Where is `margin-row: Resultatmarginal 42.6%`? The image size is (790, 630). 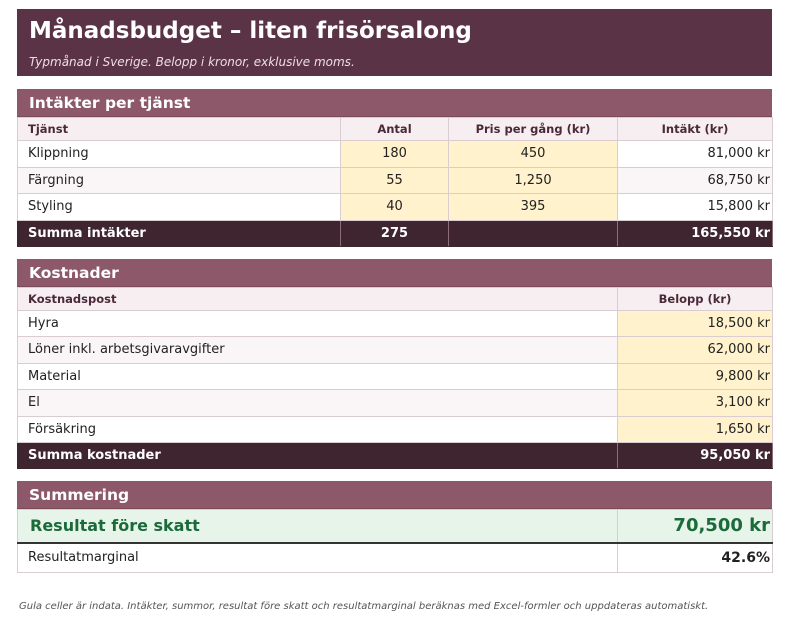 margin-row: Resultatmarginal 42.6% is located at coordinates (395, 557).